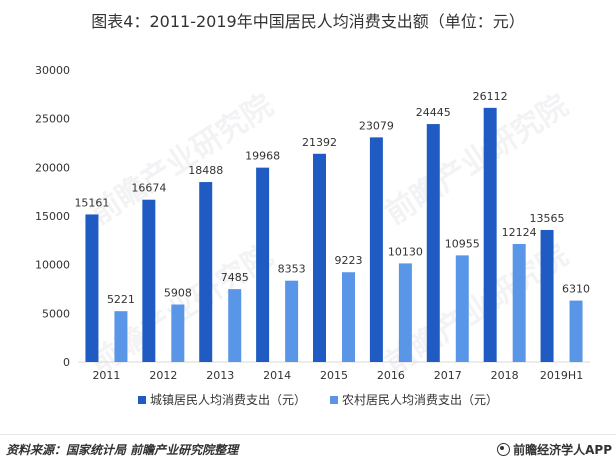 The image size is (616, 469). Describe the element at coordinates (52, 167) in the screenshot. I see `y-tick-label: 20000` at that location.